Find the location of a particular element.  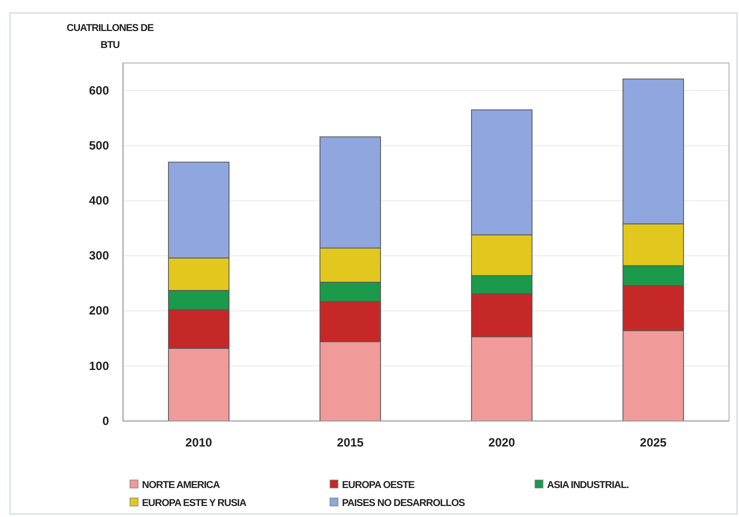

x-tick-label: 2010 is located at coordinates (198, 443).